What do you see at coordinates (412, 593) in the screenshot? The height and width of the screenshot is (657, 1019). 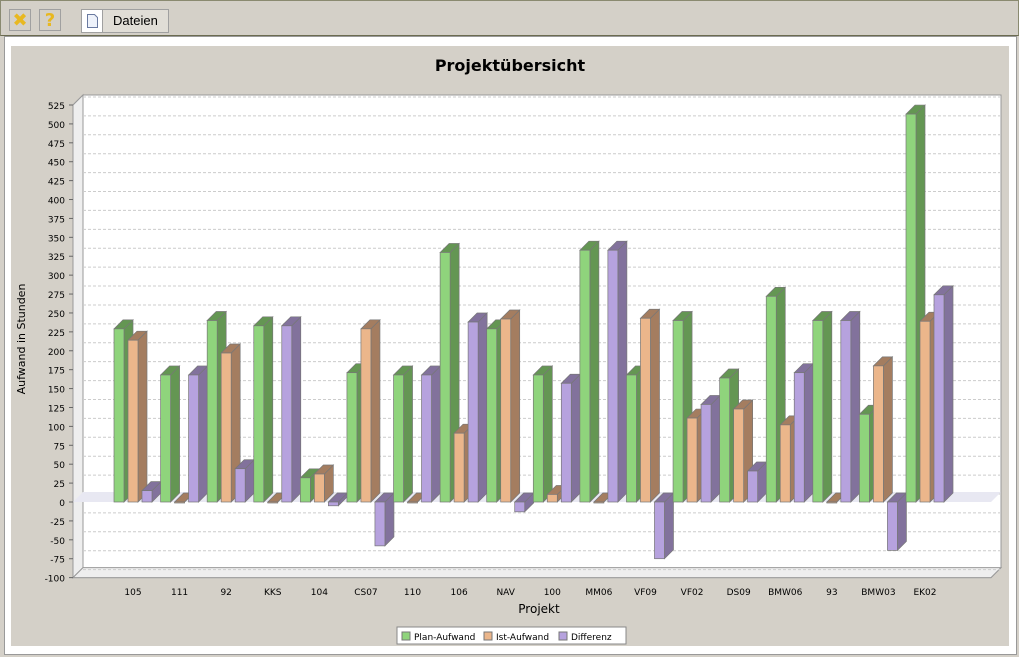 I see `x-tick-label: 110` at bounding box center [412, 593].